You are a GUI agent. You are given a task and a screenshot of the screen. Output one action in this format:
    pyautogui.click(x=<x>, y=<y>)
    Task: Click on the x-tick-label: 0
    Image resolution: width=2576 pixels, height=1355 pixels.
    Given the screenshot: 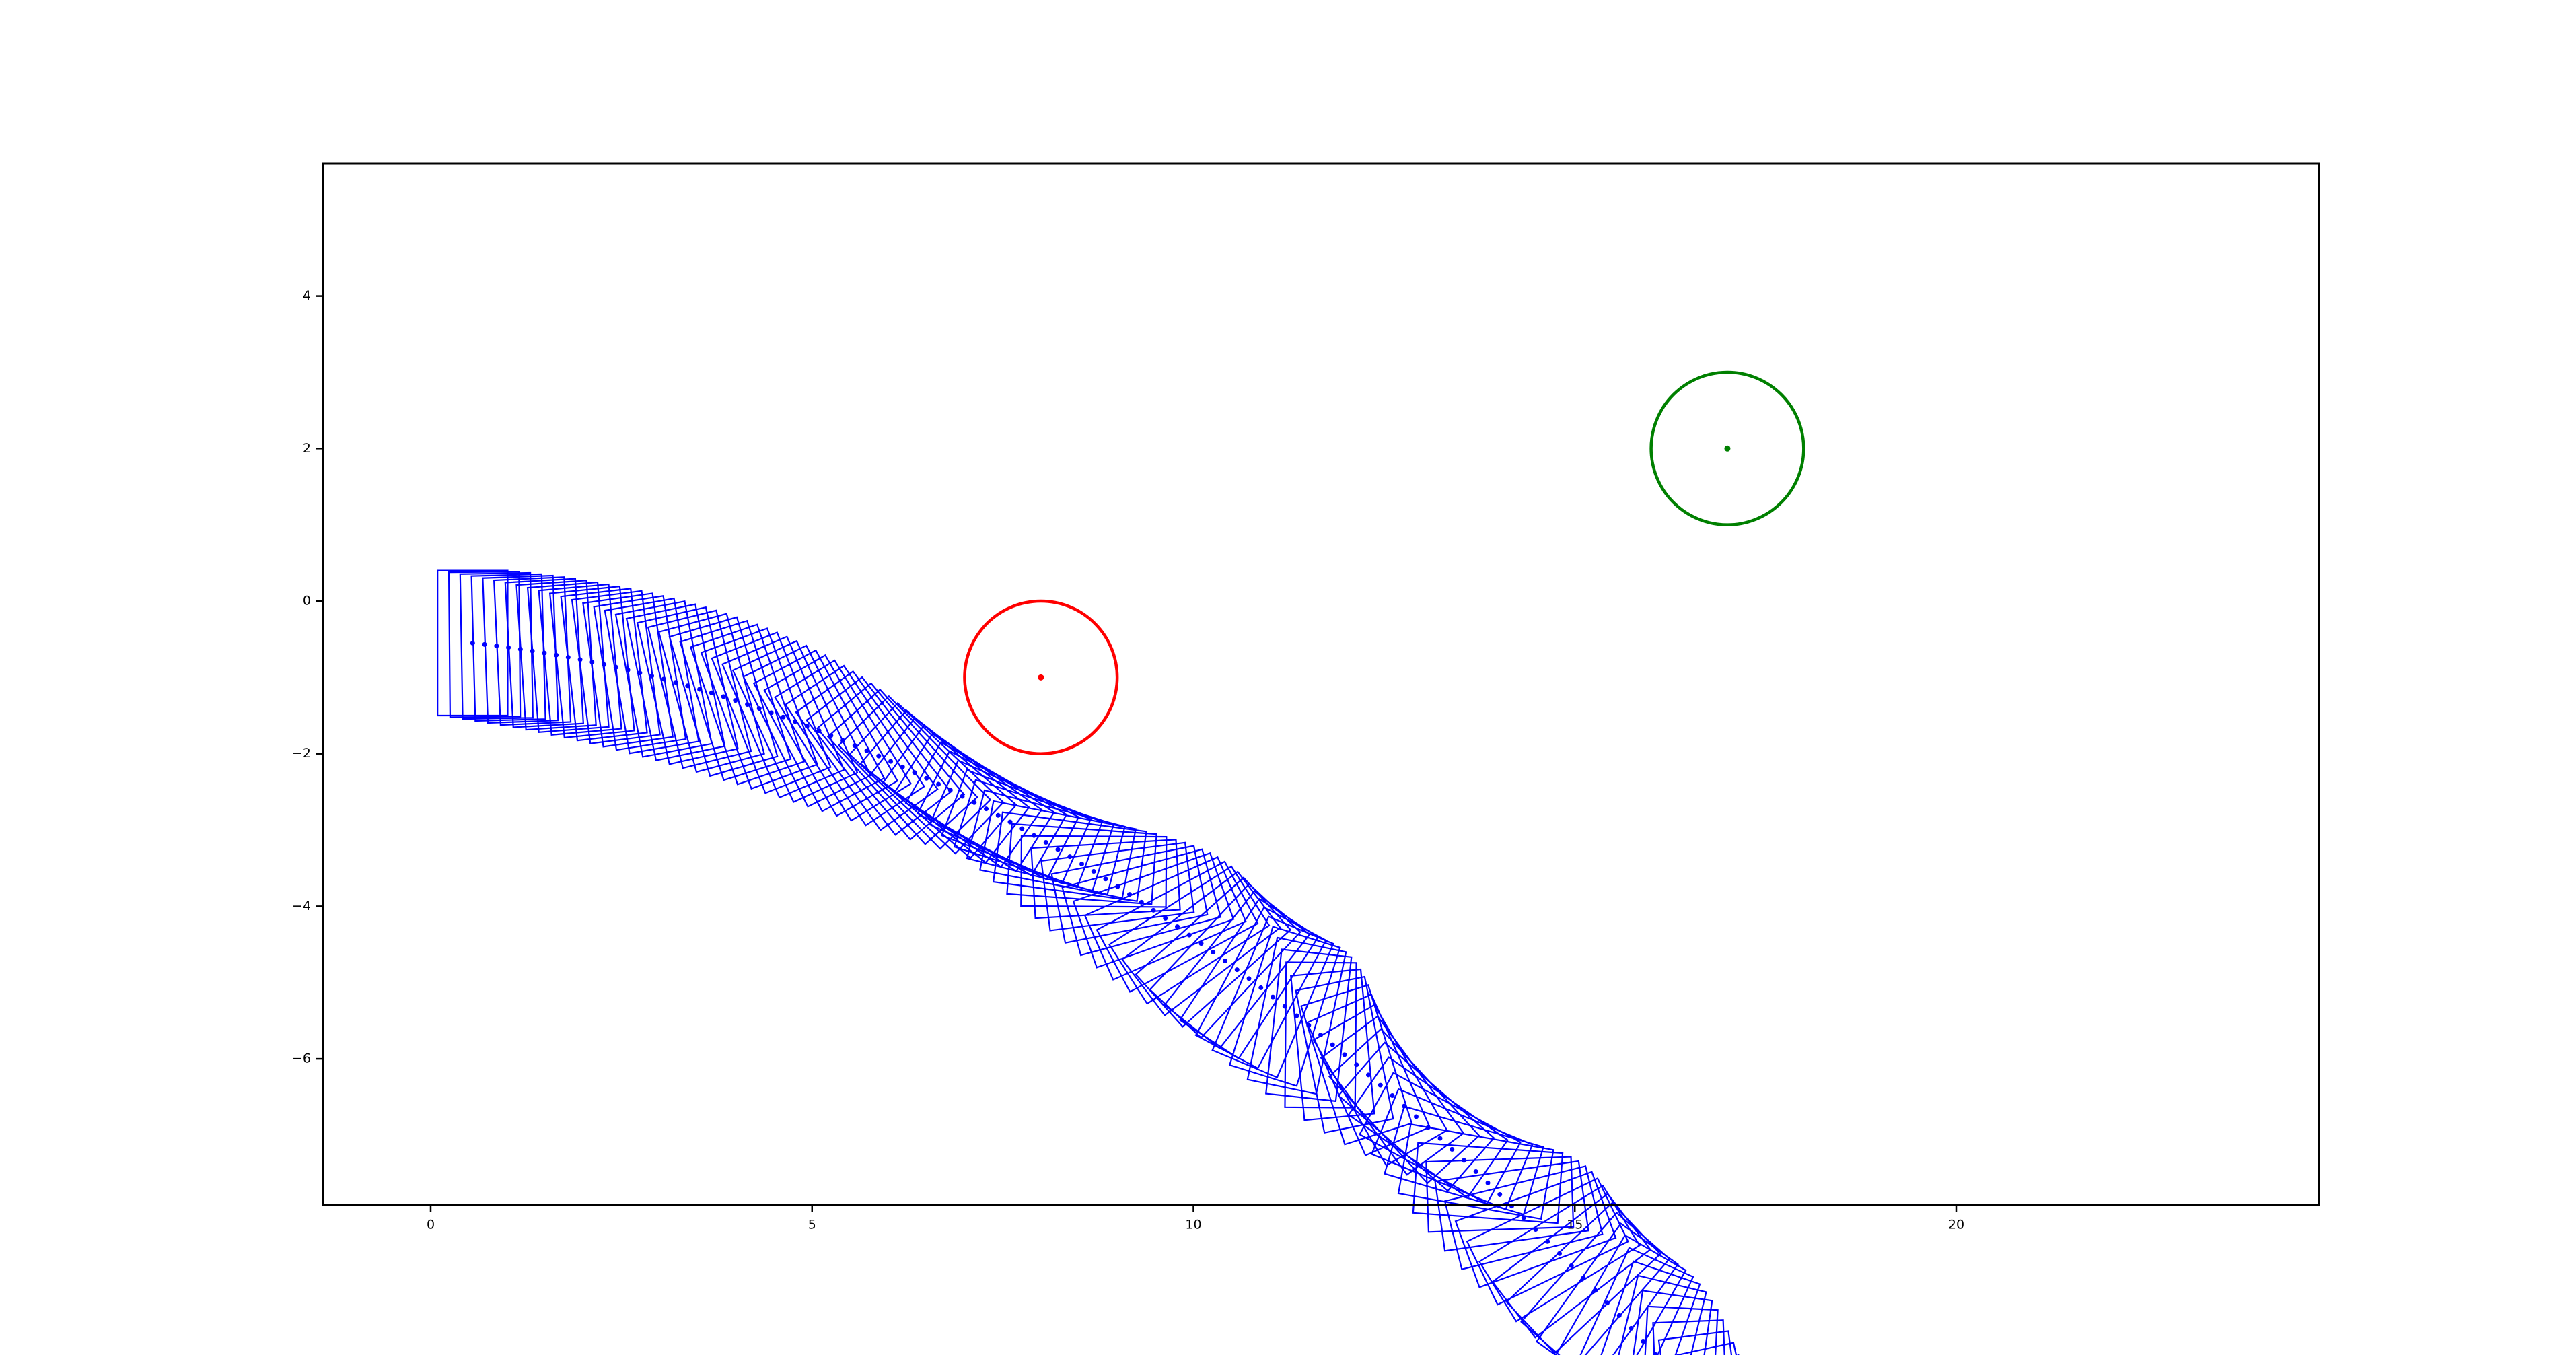 What is the action you would take?
    pyautogui.click(x=431, y=1225)
    